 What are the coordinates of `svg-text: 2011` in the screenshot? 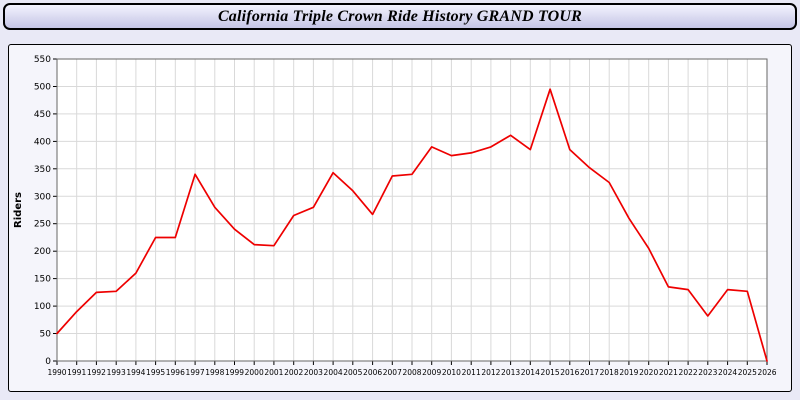 It's located at (471, 372).